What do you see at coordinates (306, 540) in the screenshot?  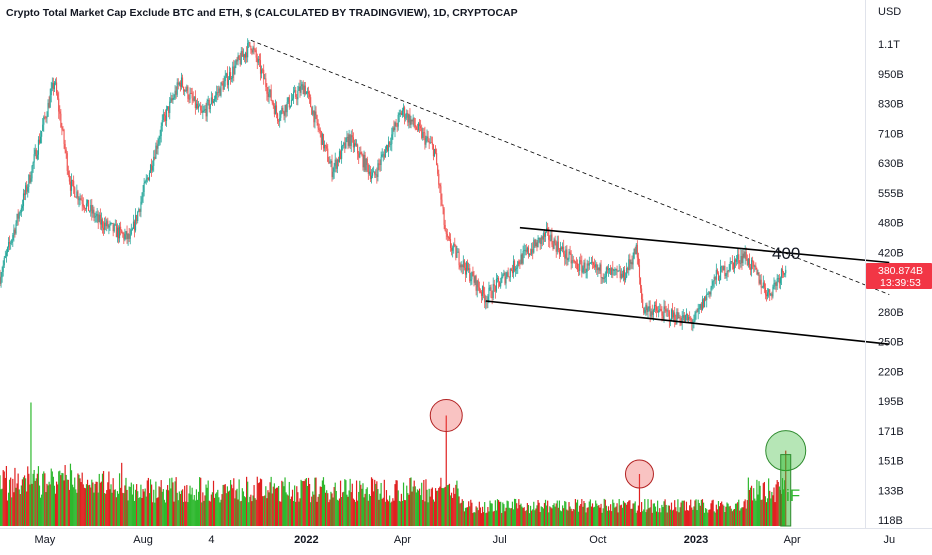 I see `time-tick-label: 2022` at bounding box center [306, 540].